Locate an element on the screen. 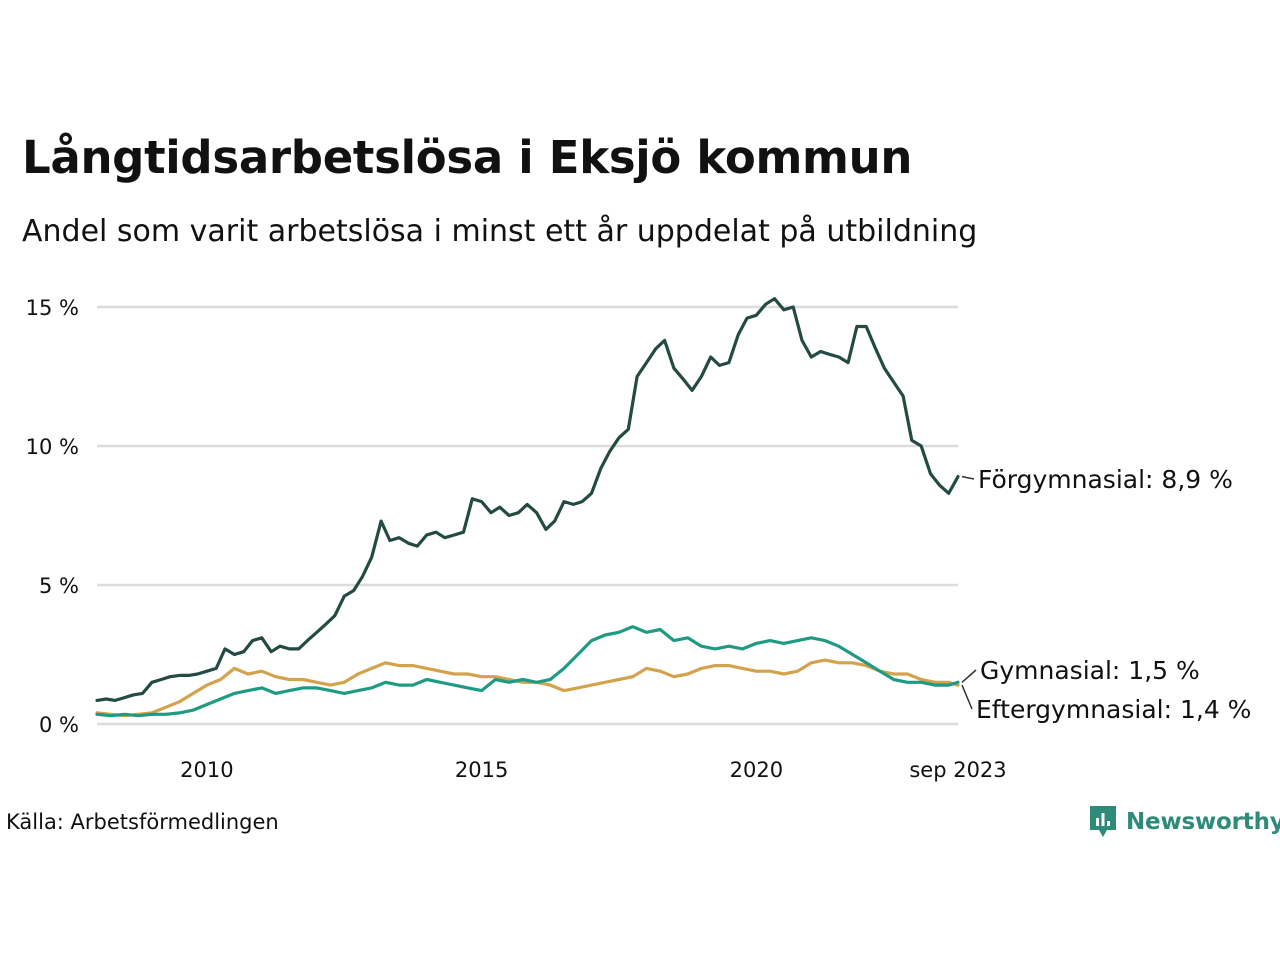 Image resolution: width=1280 pixels, height=960 pixels. y-tick-label: 15 % is located at coordinates (52, 308).